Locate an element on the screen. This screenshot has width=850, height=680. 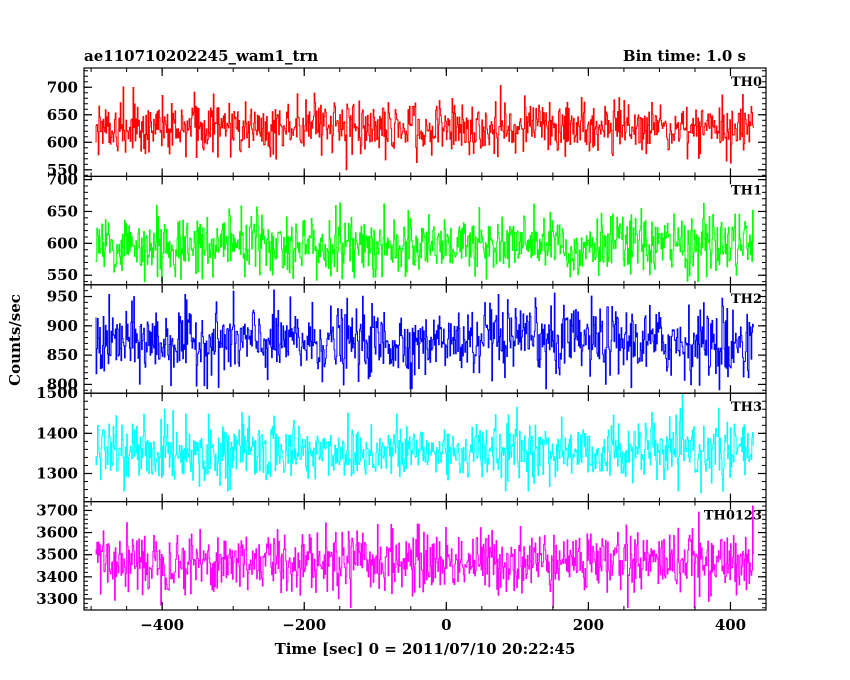
series-th3 is located at coordinates (424, 444).